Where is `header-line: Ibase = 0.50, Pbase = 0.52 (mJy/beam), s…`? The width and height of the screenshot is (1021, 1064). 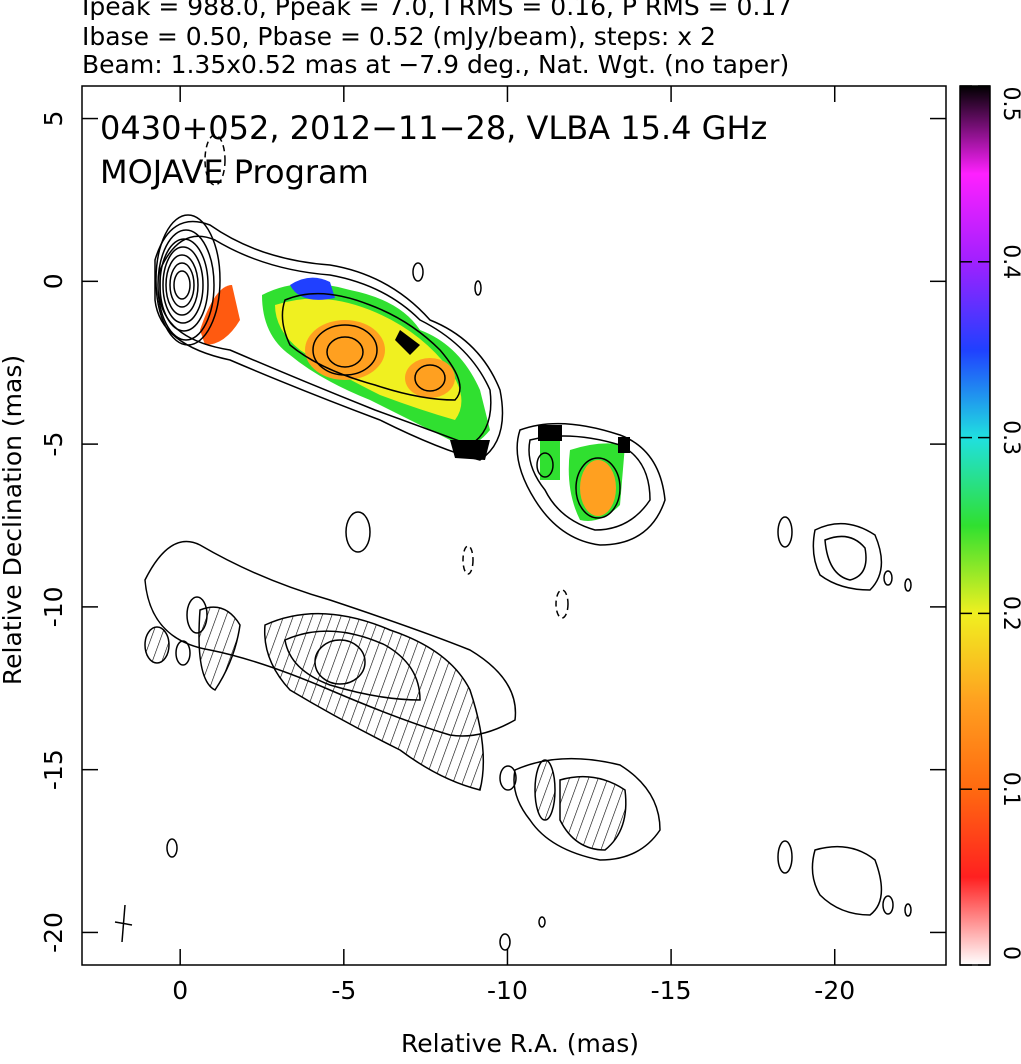 header-line: Ibase = 0.50, Pbase = 0.52 (mJy/beam), s… is located at coordinates (399, 36).